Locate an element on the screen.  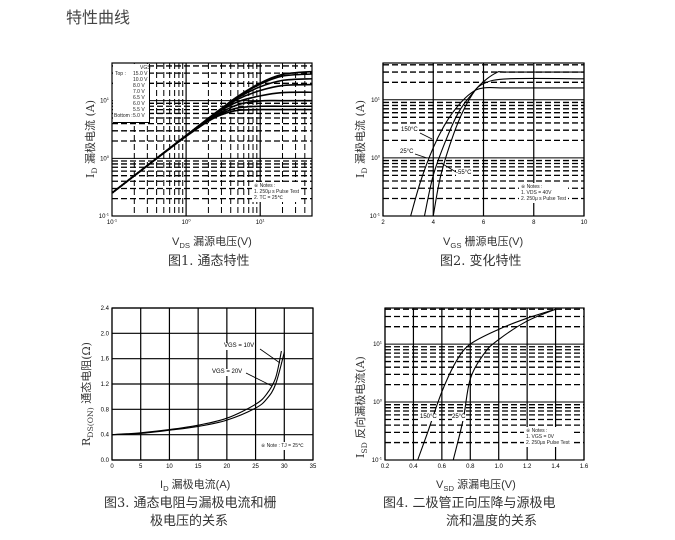
fig2-caption: 图2. 变化特性 is located at coordinates (481, 261).